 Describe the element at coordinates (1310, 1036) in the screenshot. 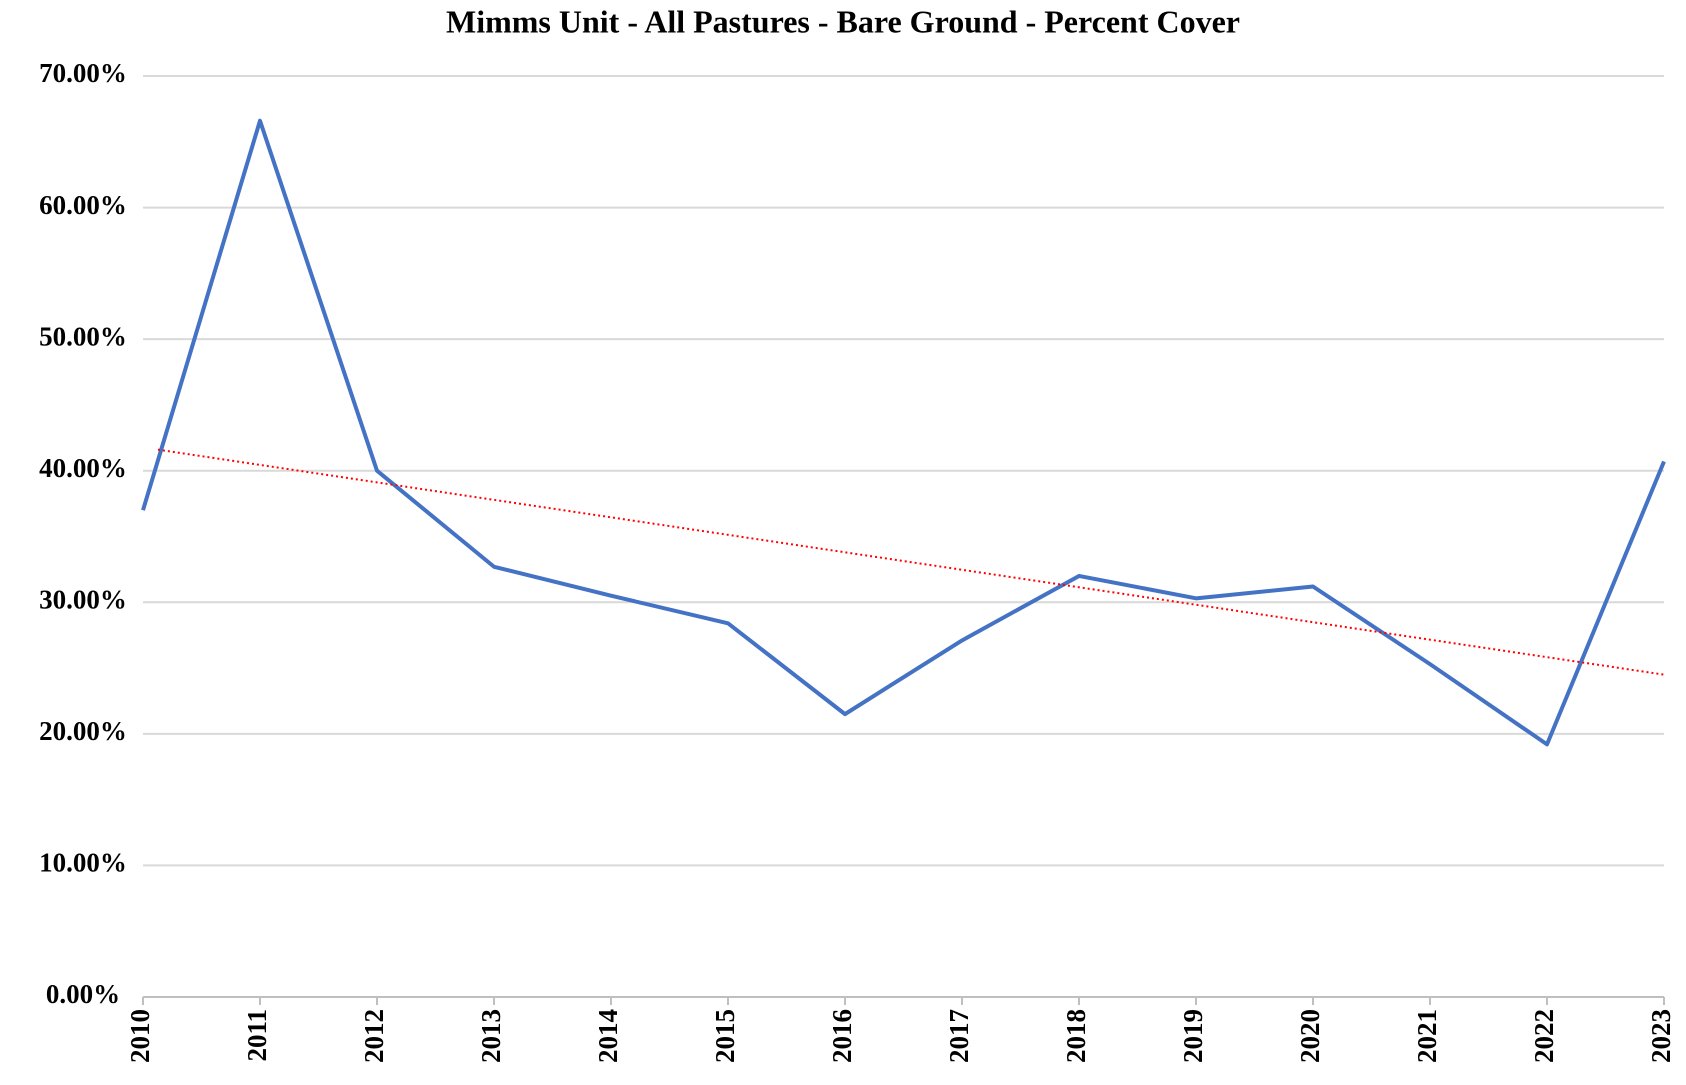

I see `x-tick-label: 2020` at that location.